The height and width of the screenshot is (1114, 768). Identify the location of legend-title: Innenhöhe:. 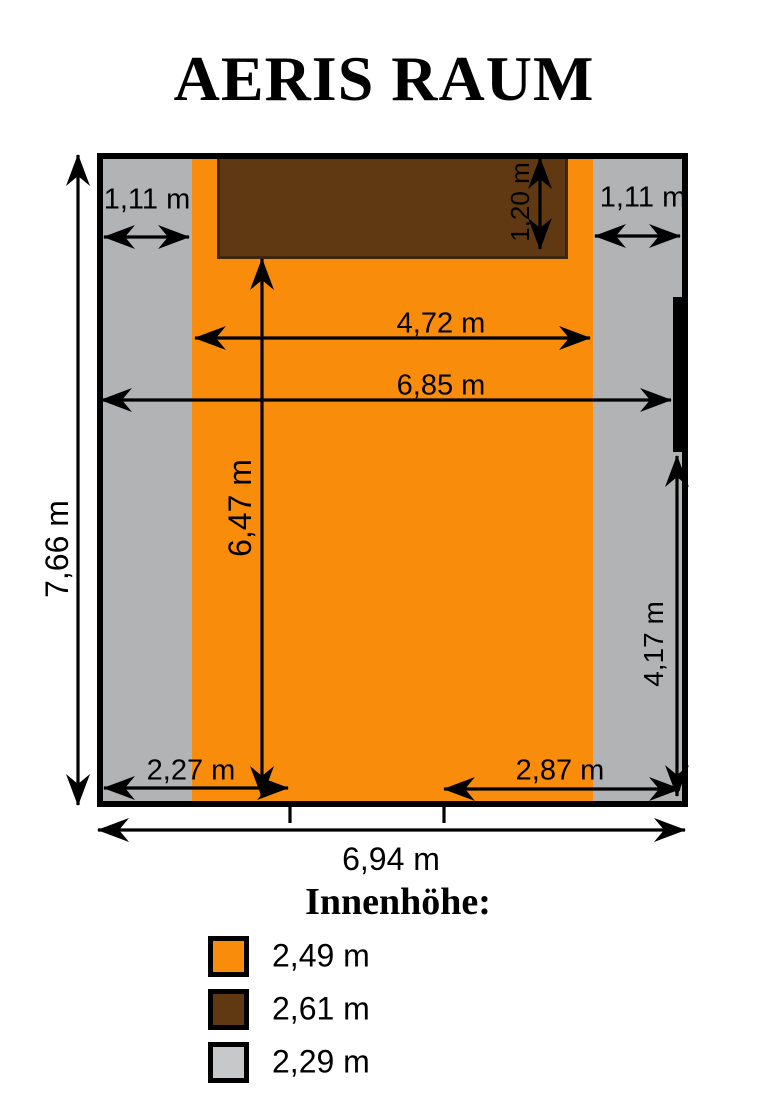
(398, 902).